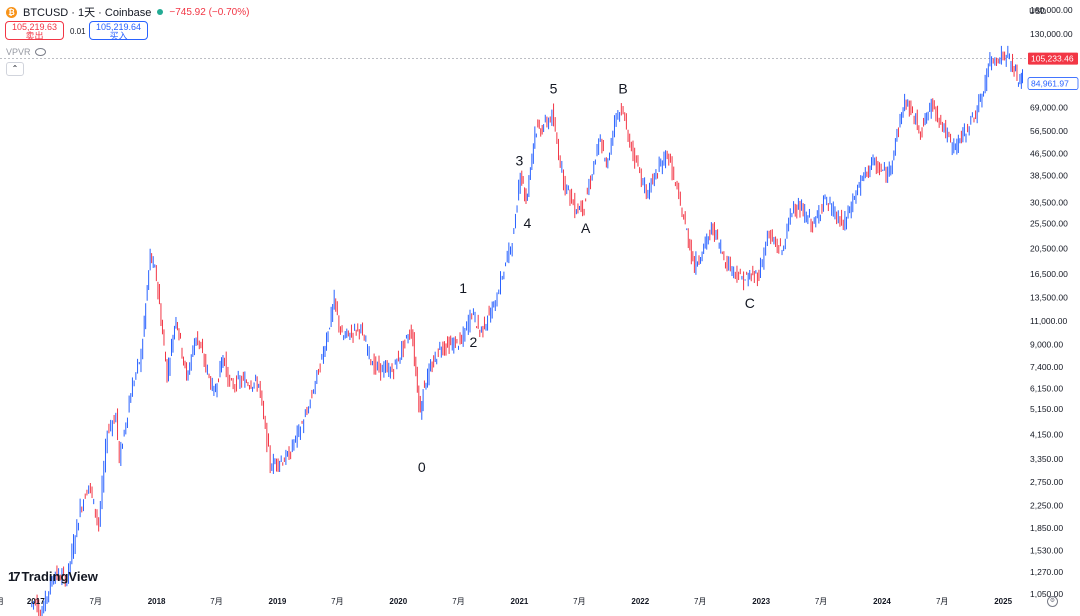  I want to click on buy-price: 105,219.64, so click(118, 27).